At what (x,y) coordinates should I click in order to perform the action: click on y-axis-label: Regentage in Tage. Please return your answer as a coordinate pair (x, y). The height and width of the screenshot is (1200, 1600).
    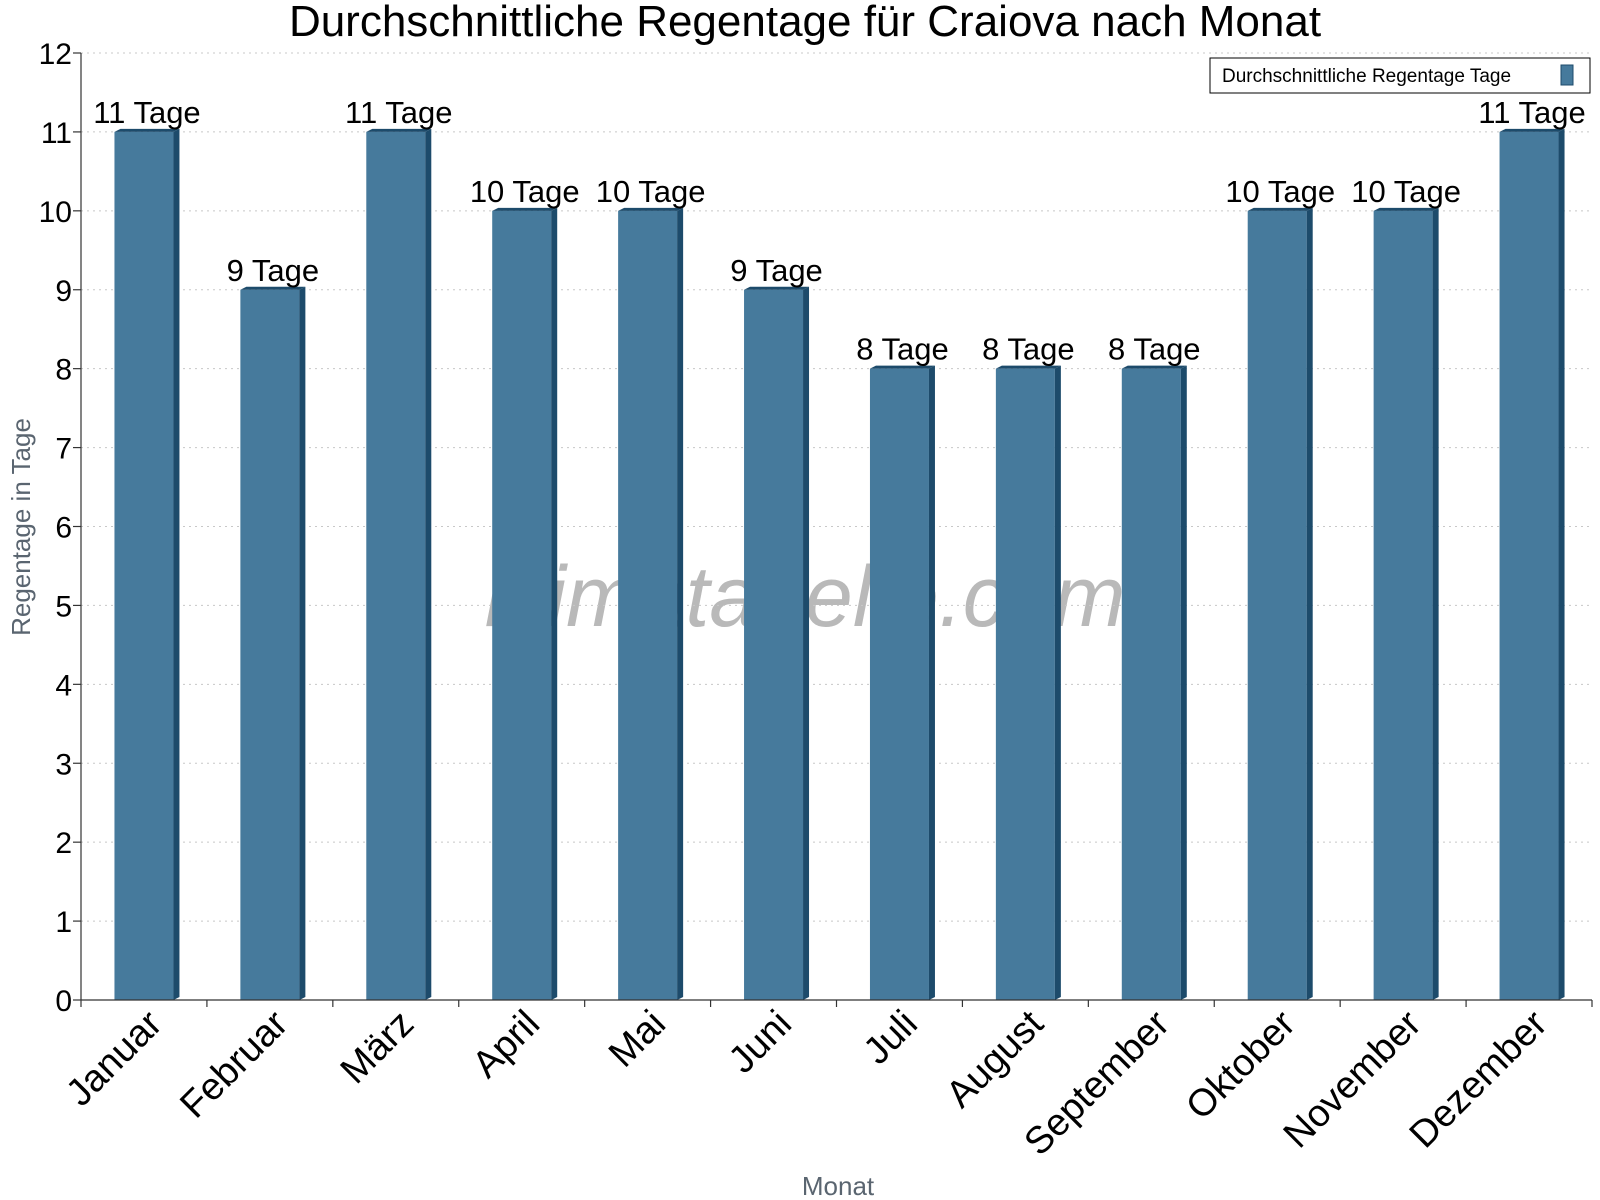
    Looking at the image, I should click on (21, 527).